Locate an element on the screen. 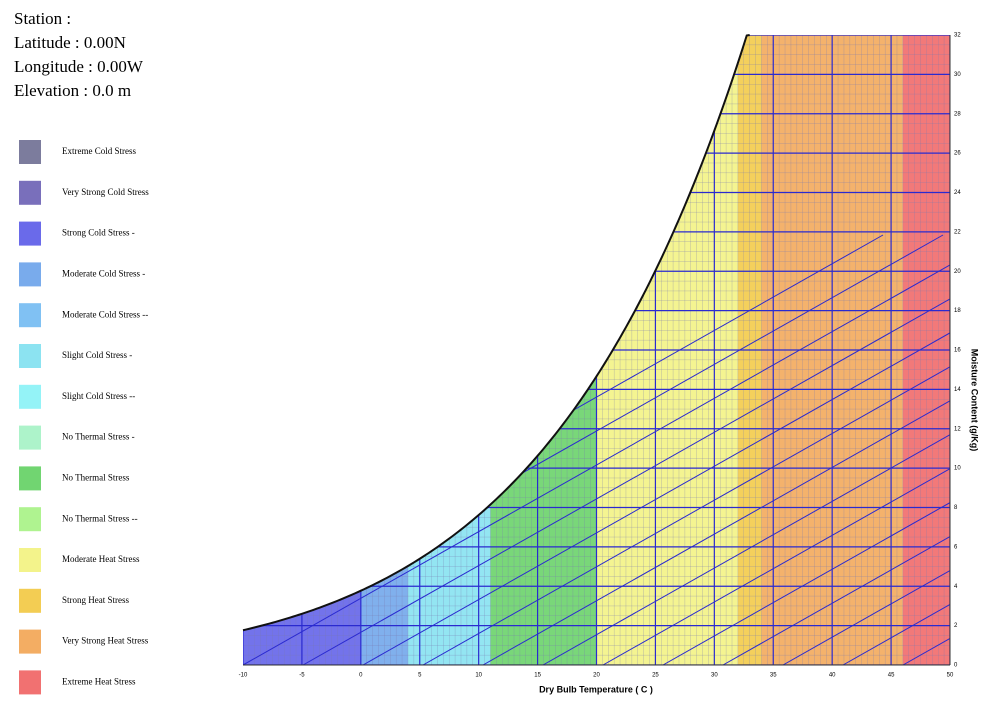 This screenshot has width=985, height=703. x-tick-label: 25 is located at coordinates (655, 676).